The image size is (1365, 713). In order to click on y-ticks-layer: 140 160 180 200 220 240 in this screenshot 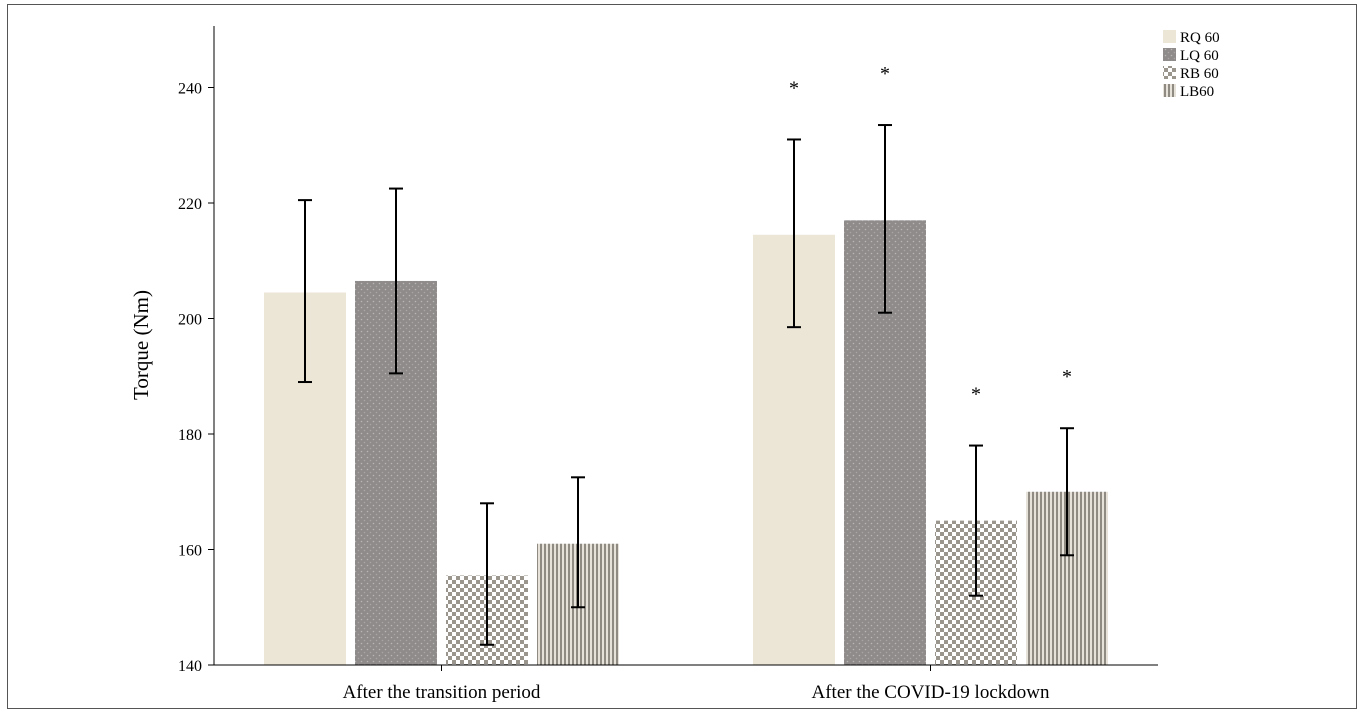, I will do `click(196, 378)`.